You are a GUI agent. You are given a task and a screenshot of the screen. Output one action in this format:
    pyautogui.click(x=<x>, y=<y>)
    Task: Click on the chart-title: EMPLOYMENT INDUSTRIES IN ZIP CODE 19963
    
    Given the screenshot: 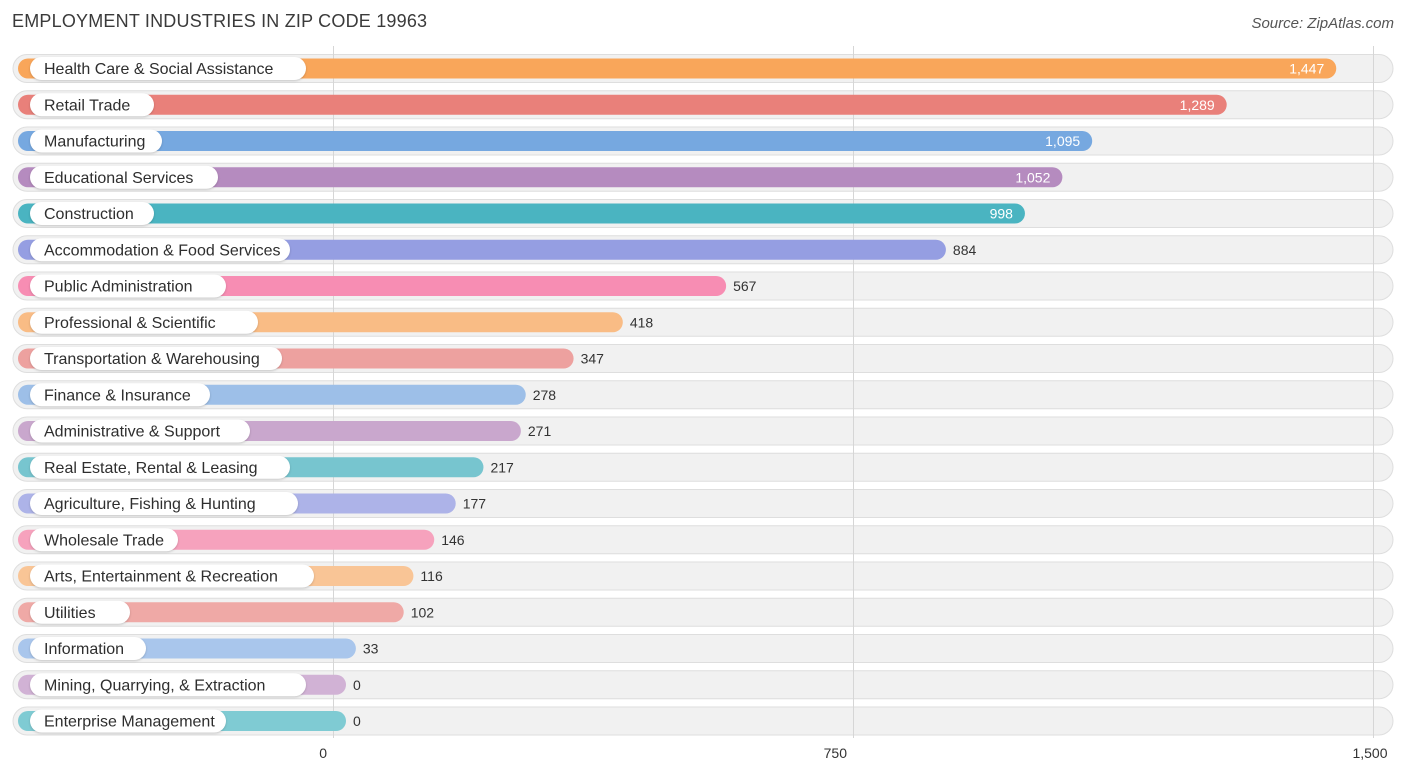 What is the action you would take?
    pyautogui.click(x=220, y=21)
    